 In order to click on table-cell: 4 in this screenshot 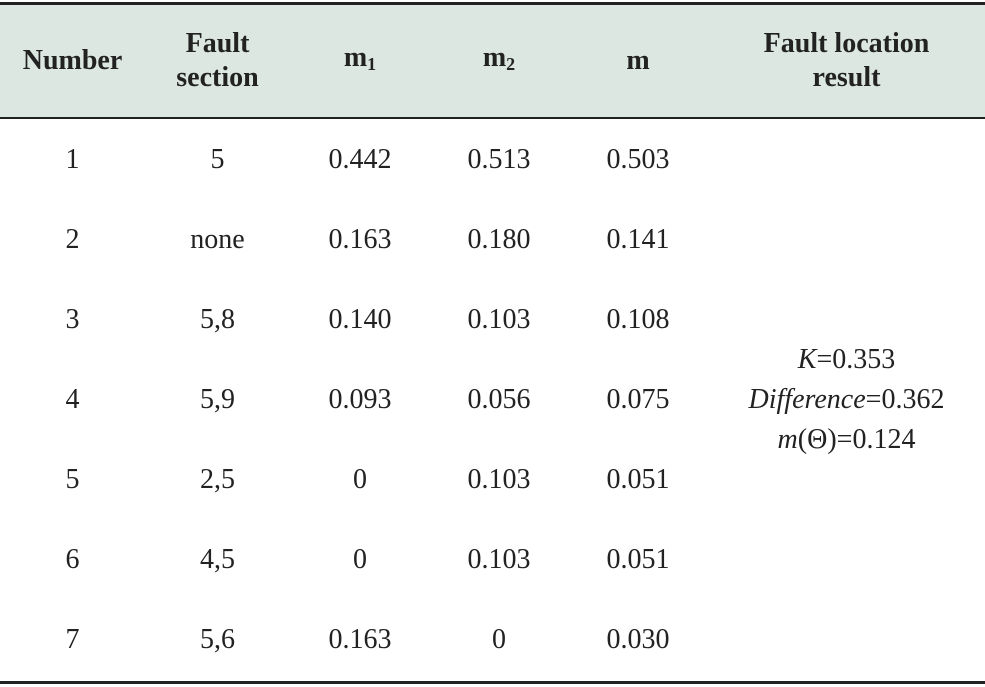, I will do `click(72, 399)`.